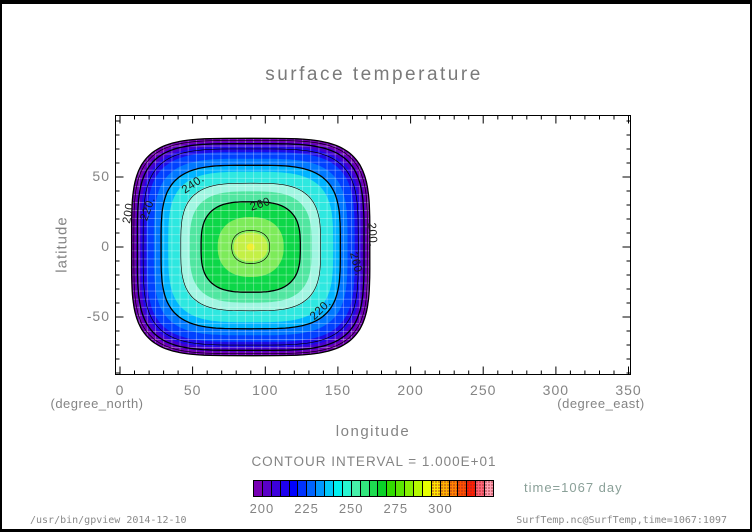  I want to click on x-axis-label: longitude, so click(373, 431).